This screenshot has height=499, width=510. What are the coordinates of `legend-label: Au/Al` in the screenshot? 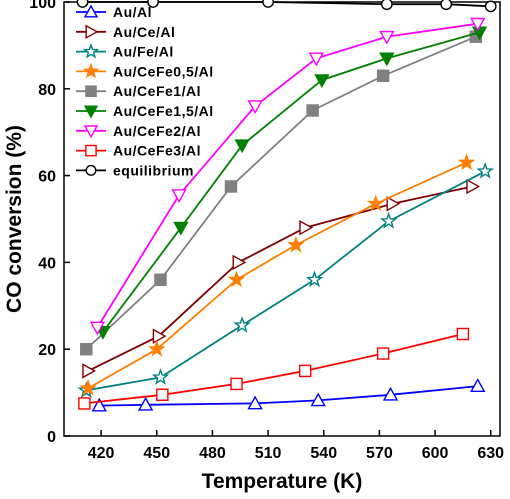 It's located at (132, 12).